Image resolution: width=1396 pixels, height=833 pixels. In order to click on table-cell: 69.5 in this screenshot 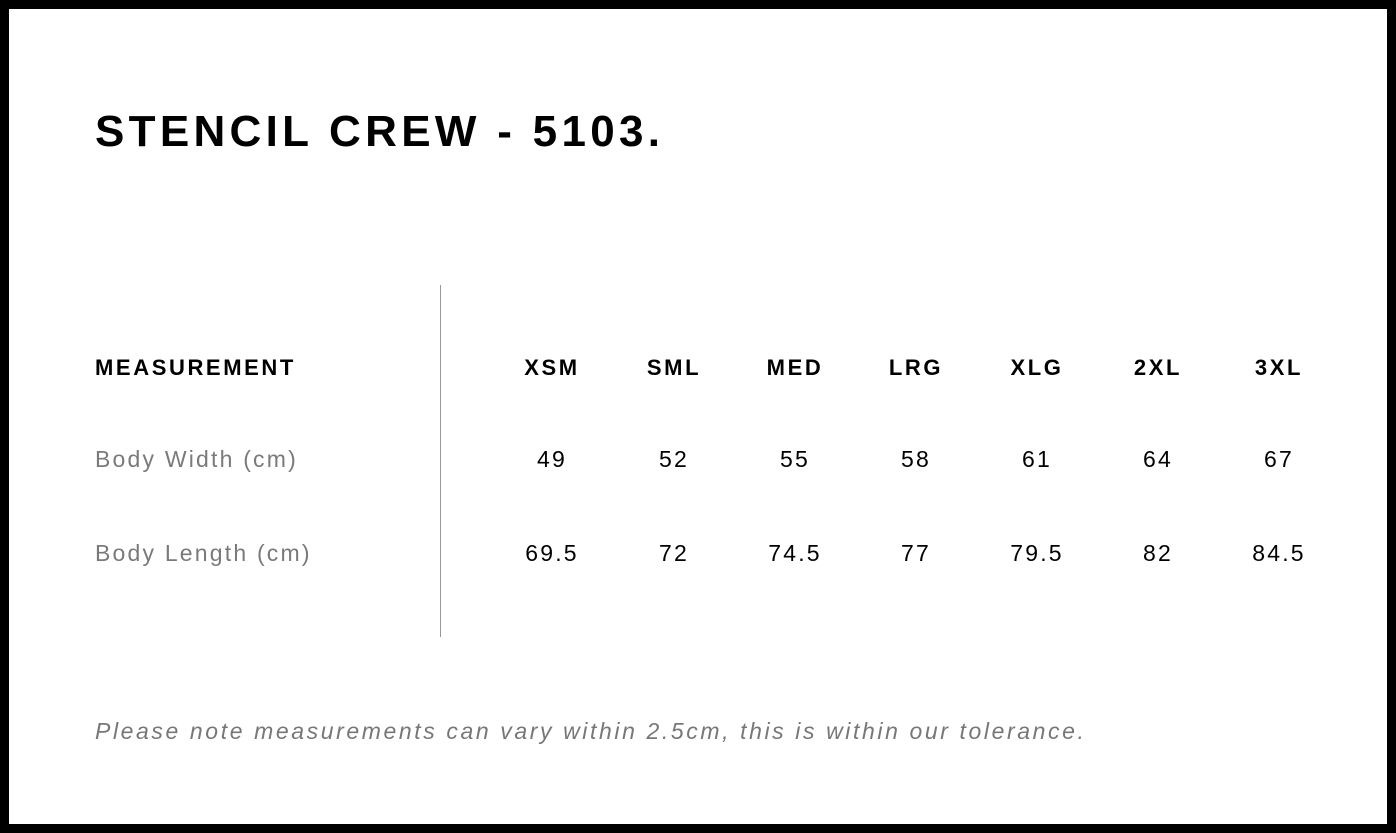, I will do `click(552, 553)`.